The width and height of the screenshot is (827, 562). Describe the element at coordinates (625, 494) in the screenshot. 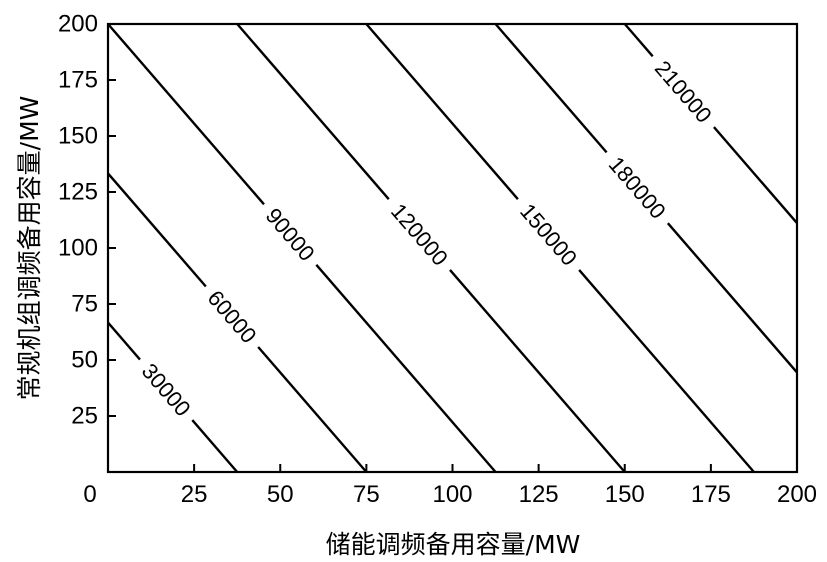

I see `x-tick-label: 150` at that location.